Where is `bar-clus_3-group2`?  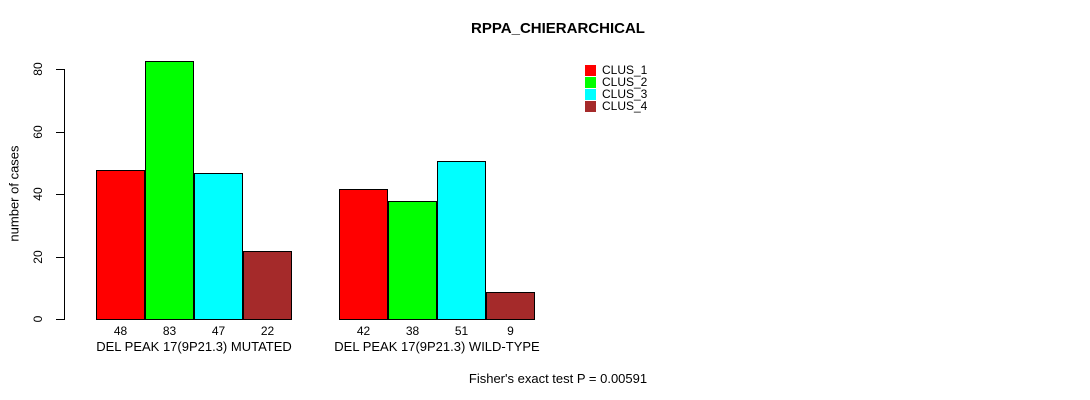
bar-clus_3-group2 is located at coordinates (461, 240).